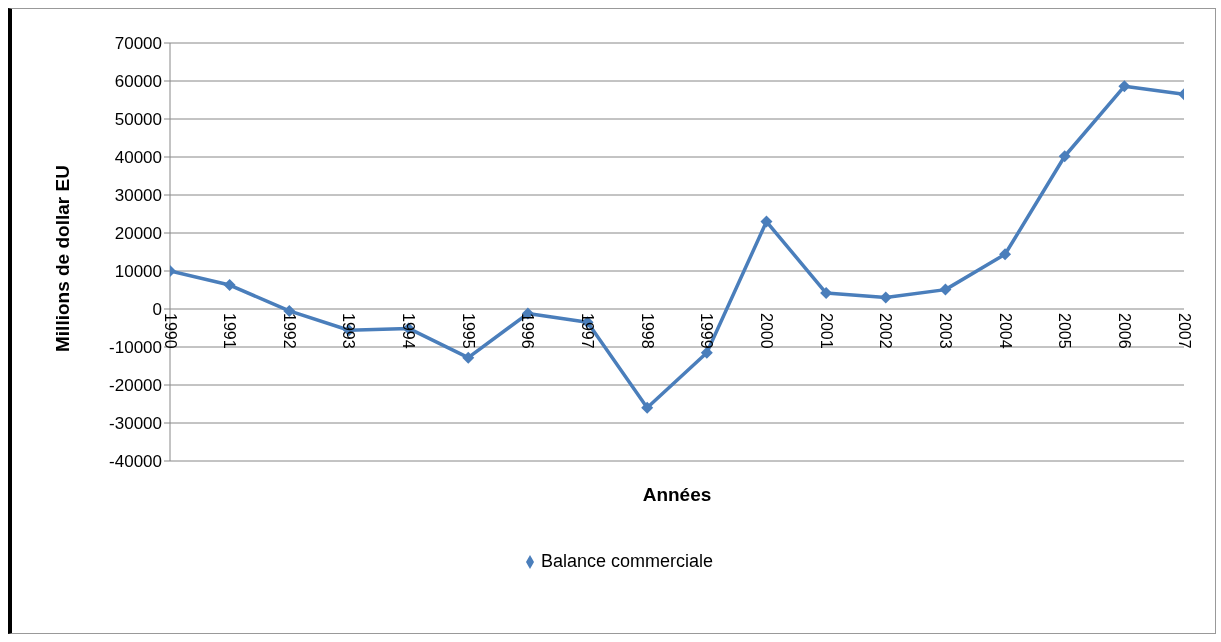  What do you see at coordinates (138, 44) in the screenshot?
I see `y-tick-label: 70000` at bounding box center [138, 44].